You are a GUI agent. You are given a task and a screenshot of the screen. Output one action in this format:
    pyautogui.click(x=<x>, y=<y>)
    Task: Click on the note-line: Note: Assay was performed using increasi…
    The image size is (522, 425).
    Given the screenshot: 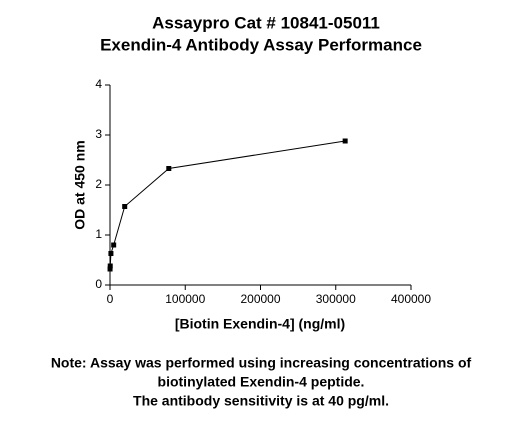 What is the action you would take?
    pyautogui.click(x=261, y=363)
    